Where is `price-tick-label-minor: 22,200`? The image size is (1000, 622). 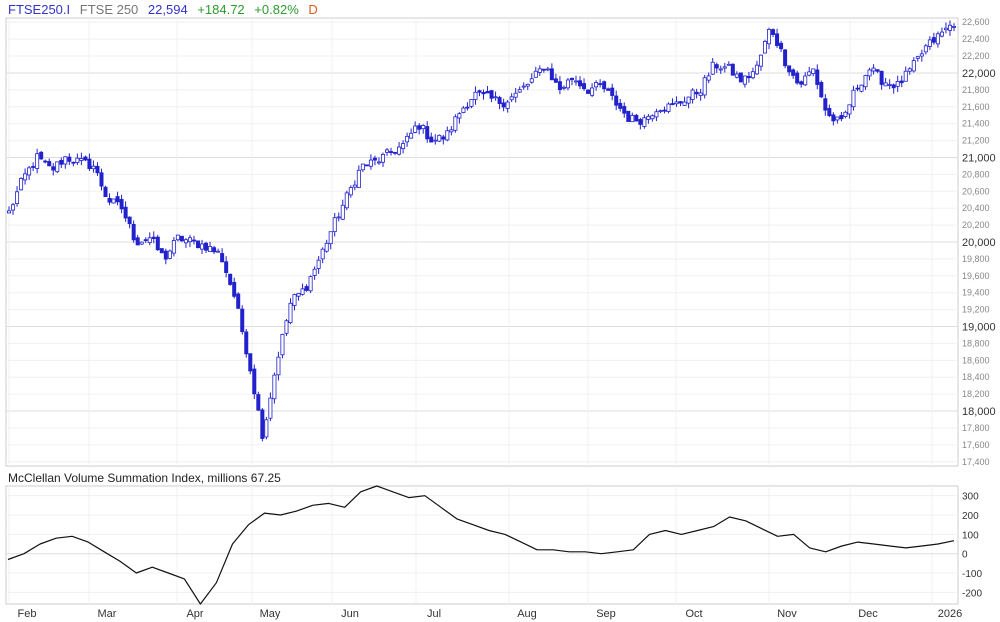 price-tick-label-minor: 22,200 is located at coordinates (976, 56).